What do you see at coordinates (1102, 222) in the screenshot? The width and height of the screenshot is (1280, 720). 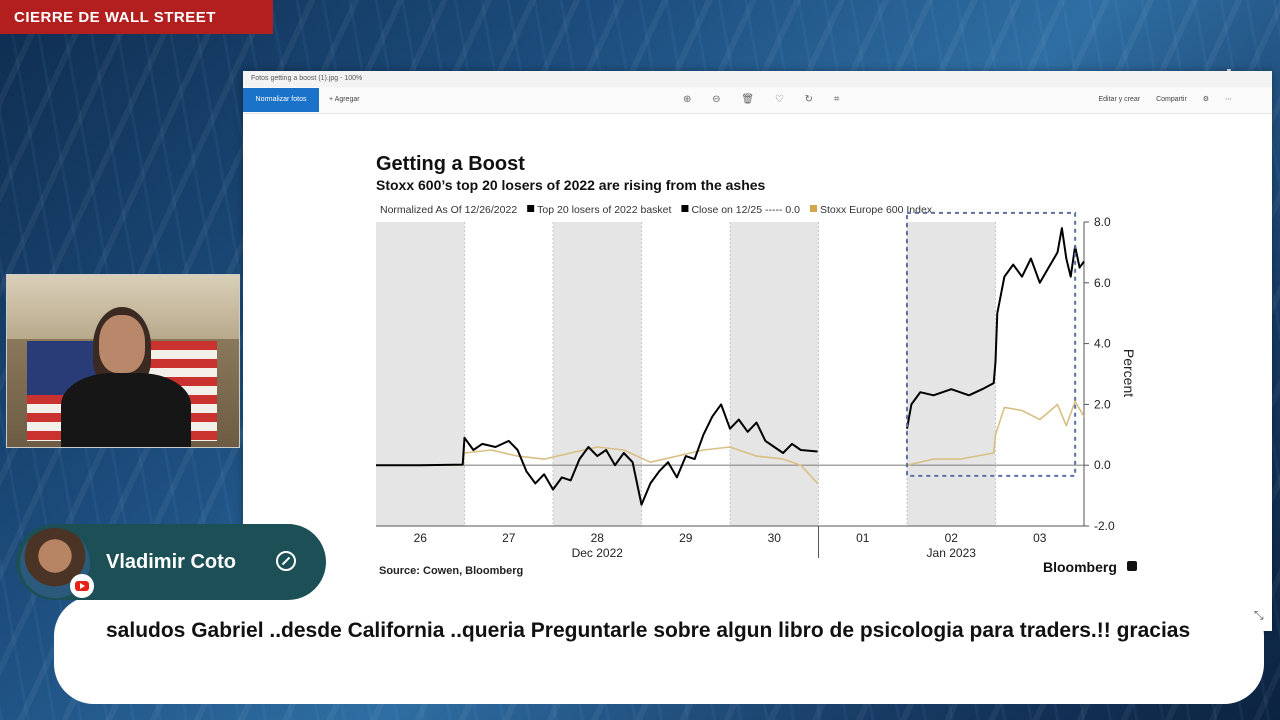 I see `y-tick-label: 8.0` at bounding box center [1102, 222].